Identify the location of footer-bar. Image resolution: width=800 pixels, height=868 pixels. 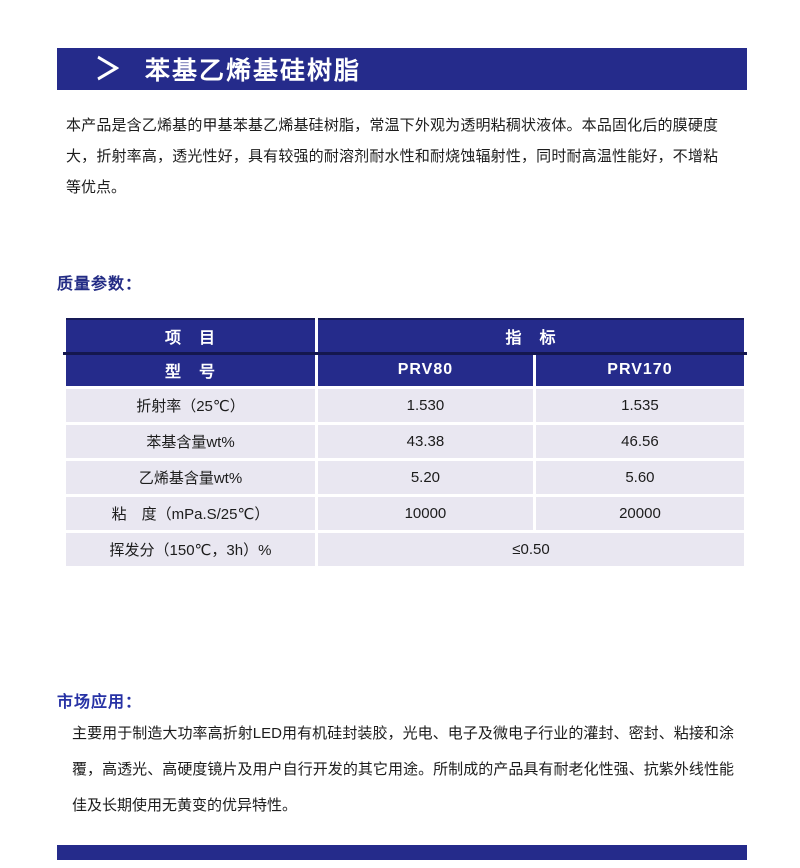
(402, 852).